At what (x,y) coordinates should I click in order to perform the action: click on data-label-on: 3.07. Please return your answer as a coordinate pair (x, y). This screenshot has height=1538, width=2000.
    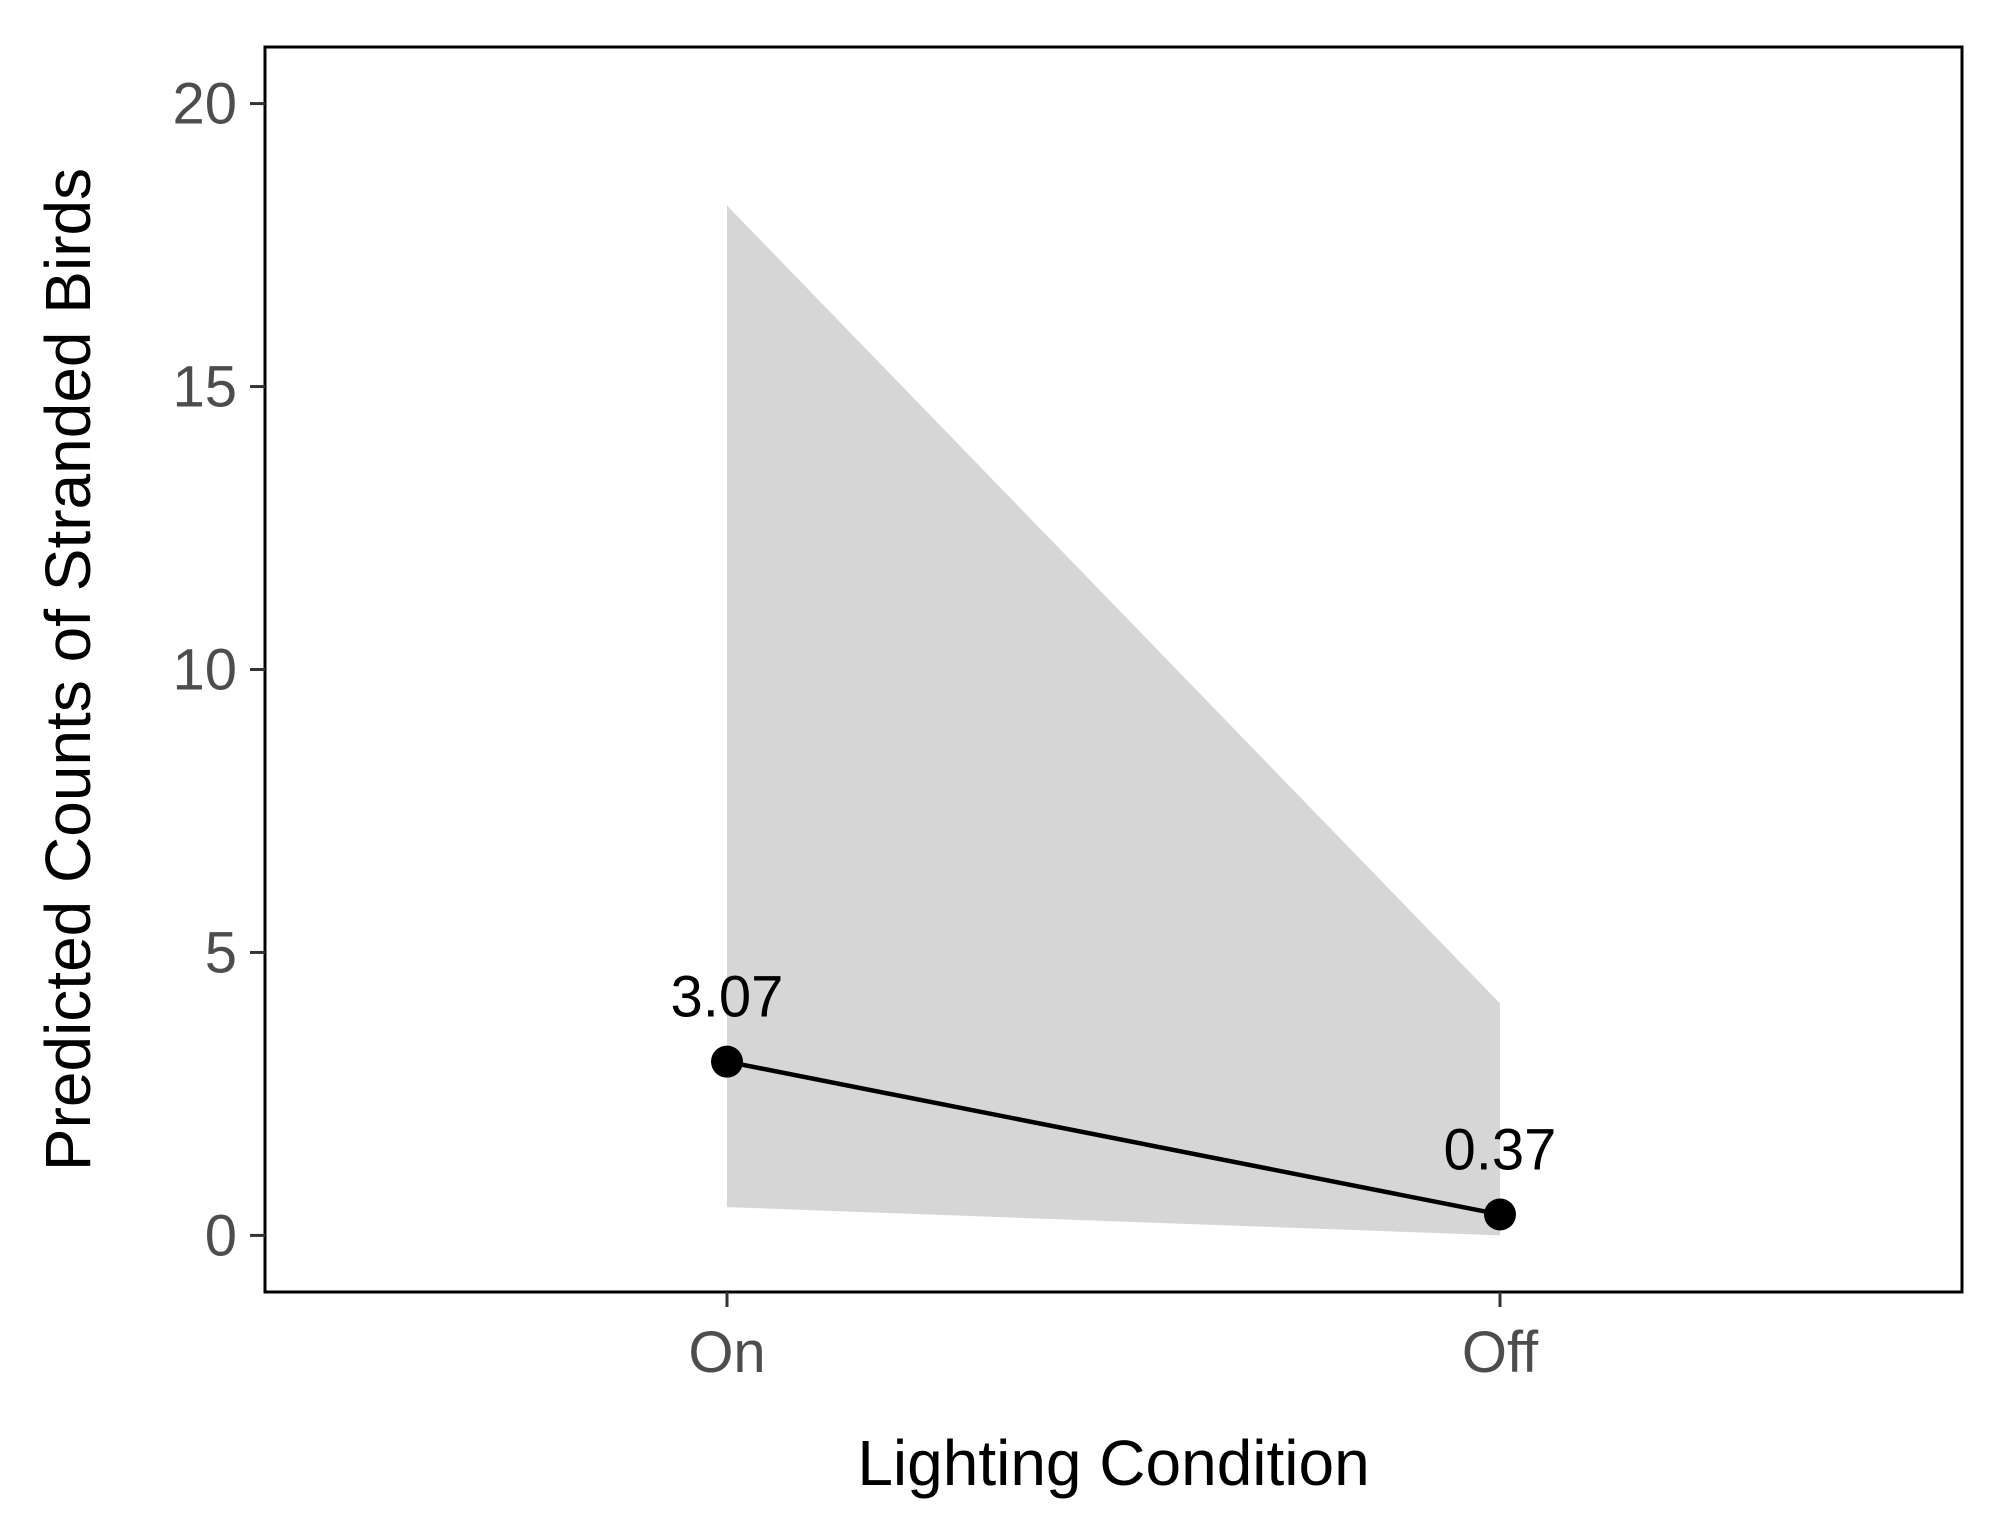
    Looking at the image, I should click on (727, 997).